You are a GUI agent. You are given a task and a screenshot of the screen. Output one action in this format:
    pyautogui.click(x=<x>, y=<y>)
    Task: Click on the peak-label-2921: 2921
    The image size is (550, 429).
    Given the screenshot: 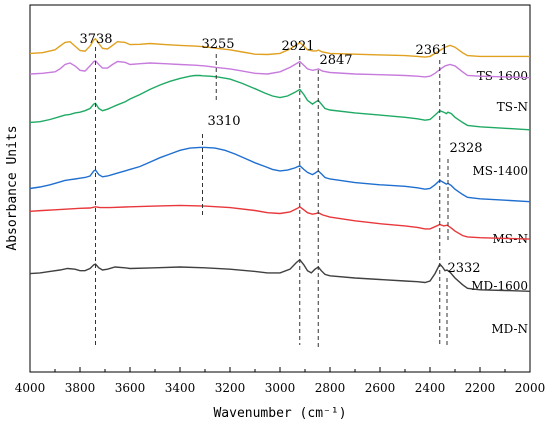 What is the action you would take?
    pyautogui.click(x=297, y=46)
    